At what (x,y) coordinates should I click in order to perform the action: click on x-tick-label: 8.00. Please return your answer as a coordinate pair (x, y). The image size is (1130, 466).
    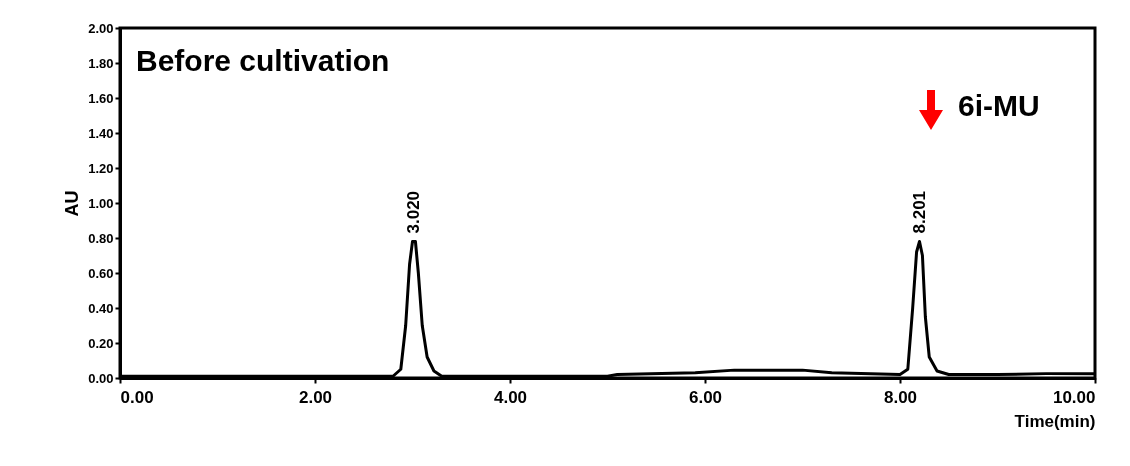
    Looking at the image, I should click on (900, 397).